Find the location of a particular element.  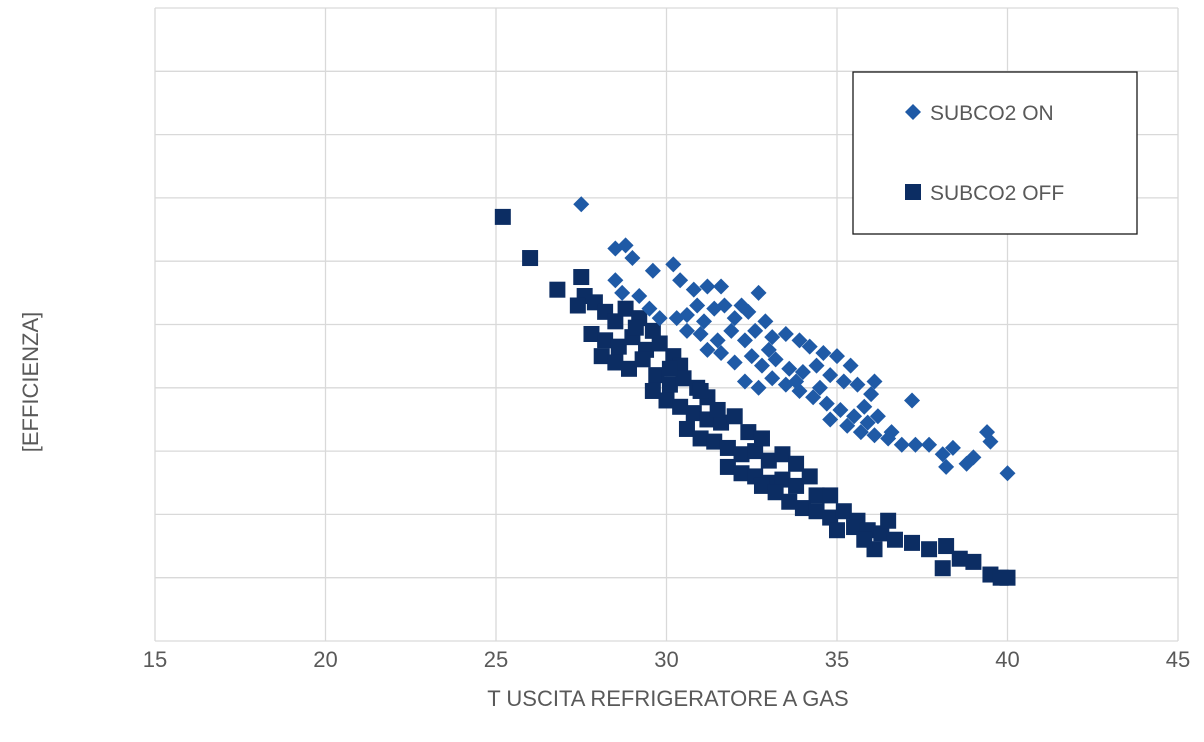

x-tick-label: 40 is located at coordinates (1007, 659).